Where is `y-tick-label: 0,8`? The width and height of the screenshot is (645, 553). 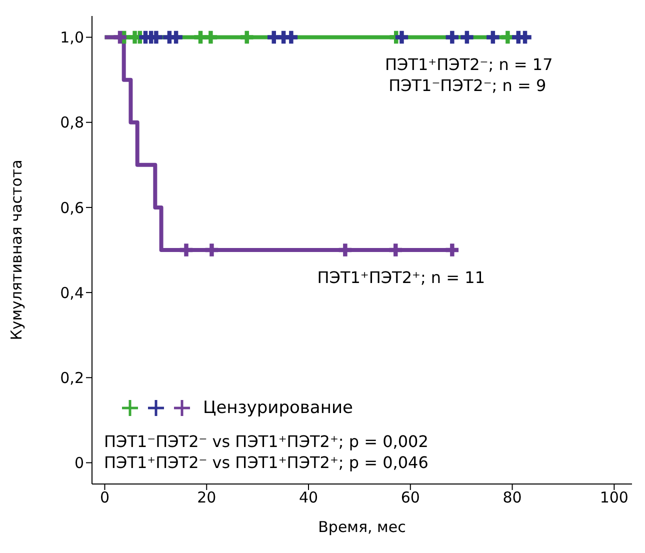 y-tick-label: 0,8 is located at coordinates (72, 123).